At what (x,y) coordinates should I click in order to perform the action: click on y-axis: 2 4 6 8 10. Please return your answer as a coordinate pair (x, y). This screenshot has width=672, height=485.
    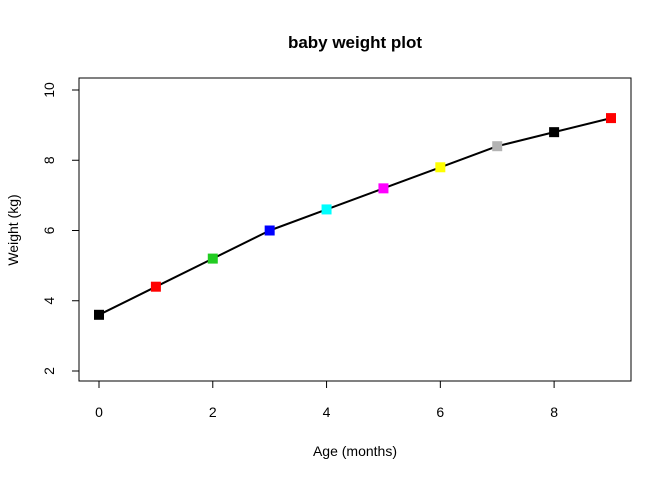
    Looking at the image, I should click on (60, 228).